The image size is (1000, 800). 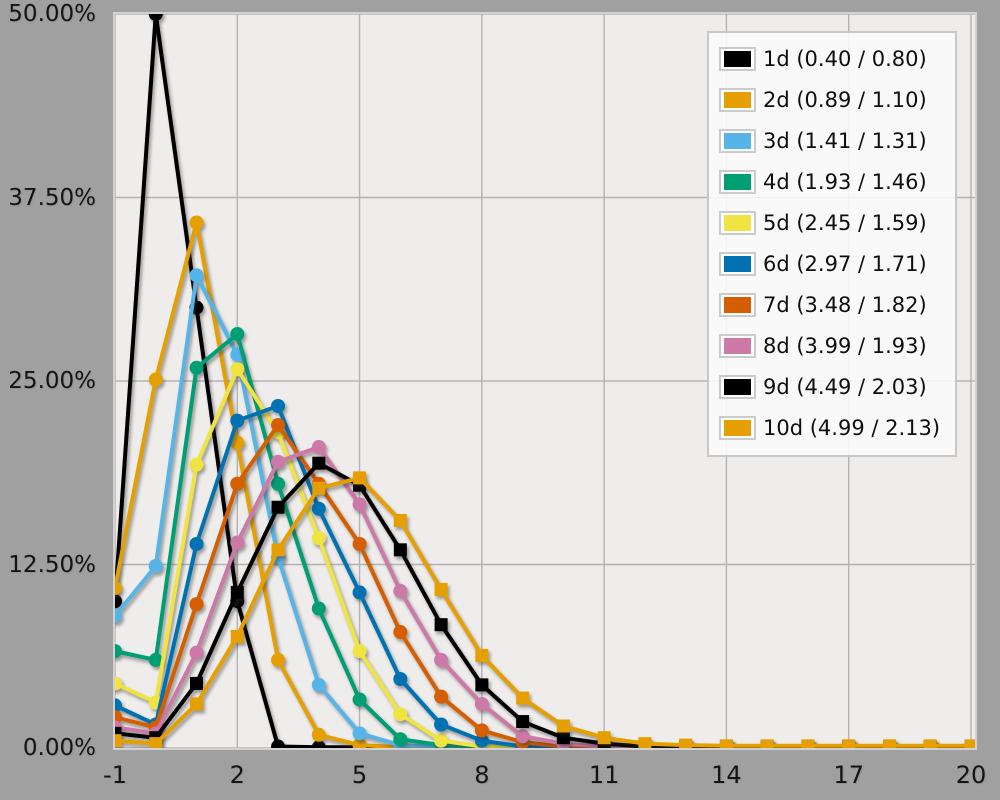 What do you see at coordinates (845, 386) in the screenshot?
I see `legend-label: 9d (4.49 / 2.03)` at bounding box center [845, 386].